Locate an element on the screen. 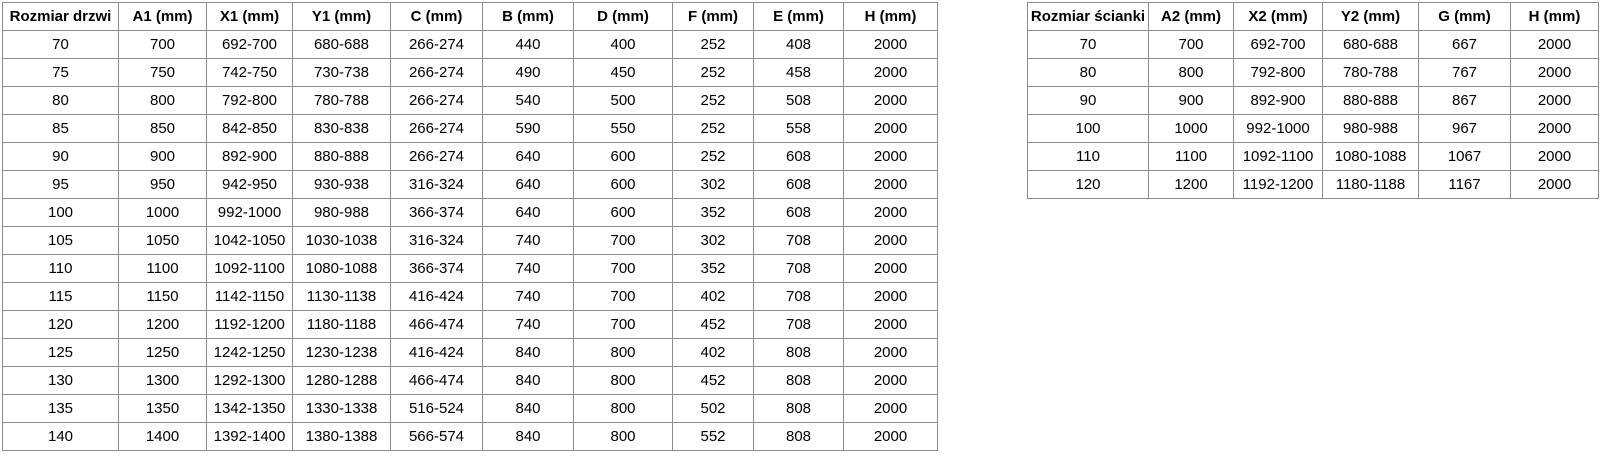 The height and width of the screenshot is (459, 1600). table-cell: 85 is located at coordinates (60, 128).